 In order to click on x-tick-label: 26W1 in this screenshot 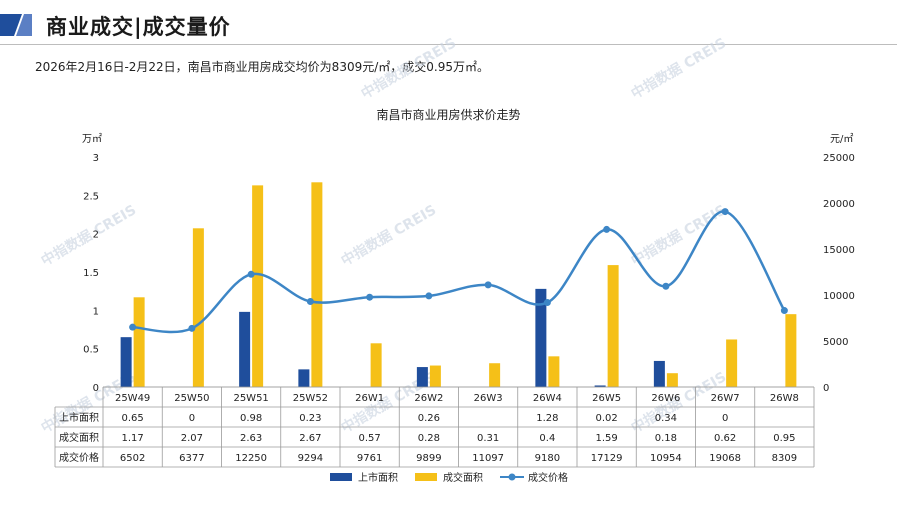, I will do `click(369, 398)`.